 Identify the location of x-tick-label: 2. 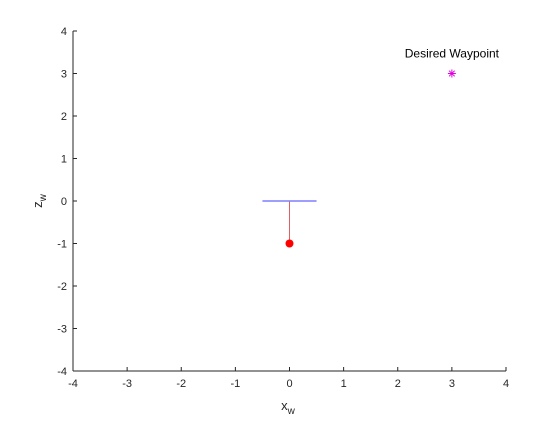
(398, 384).